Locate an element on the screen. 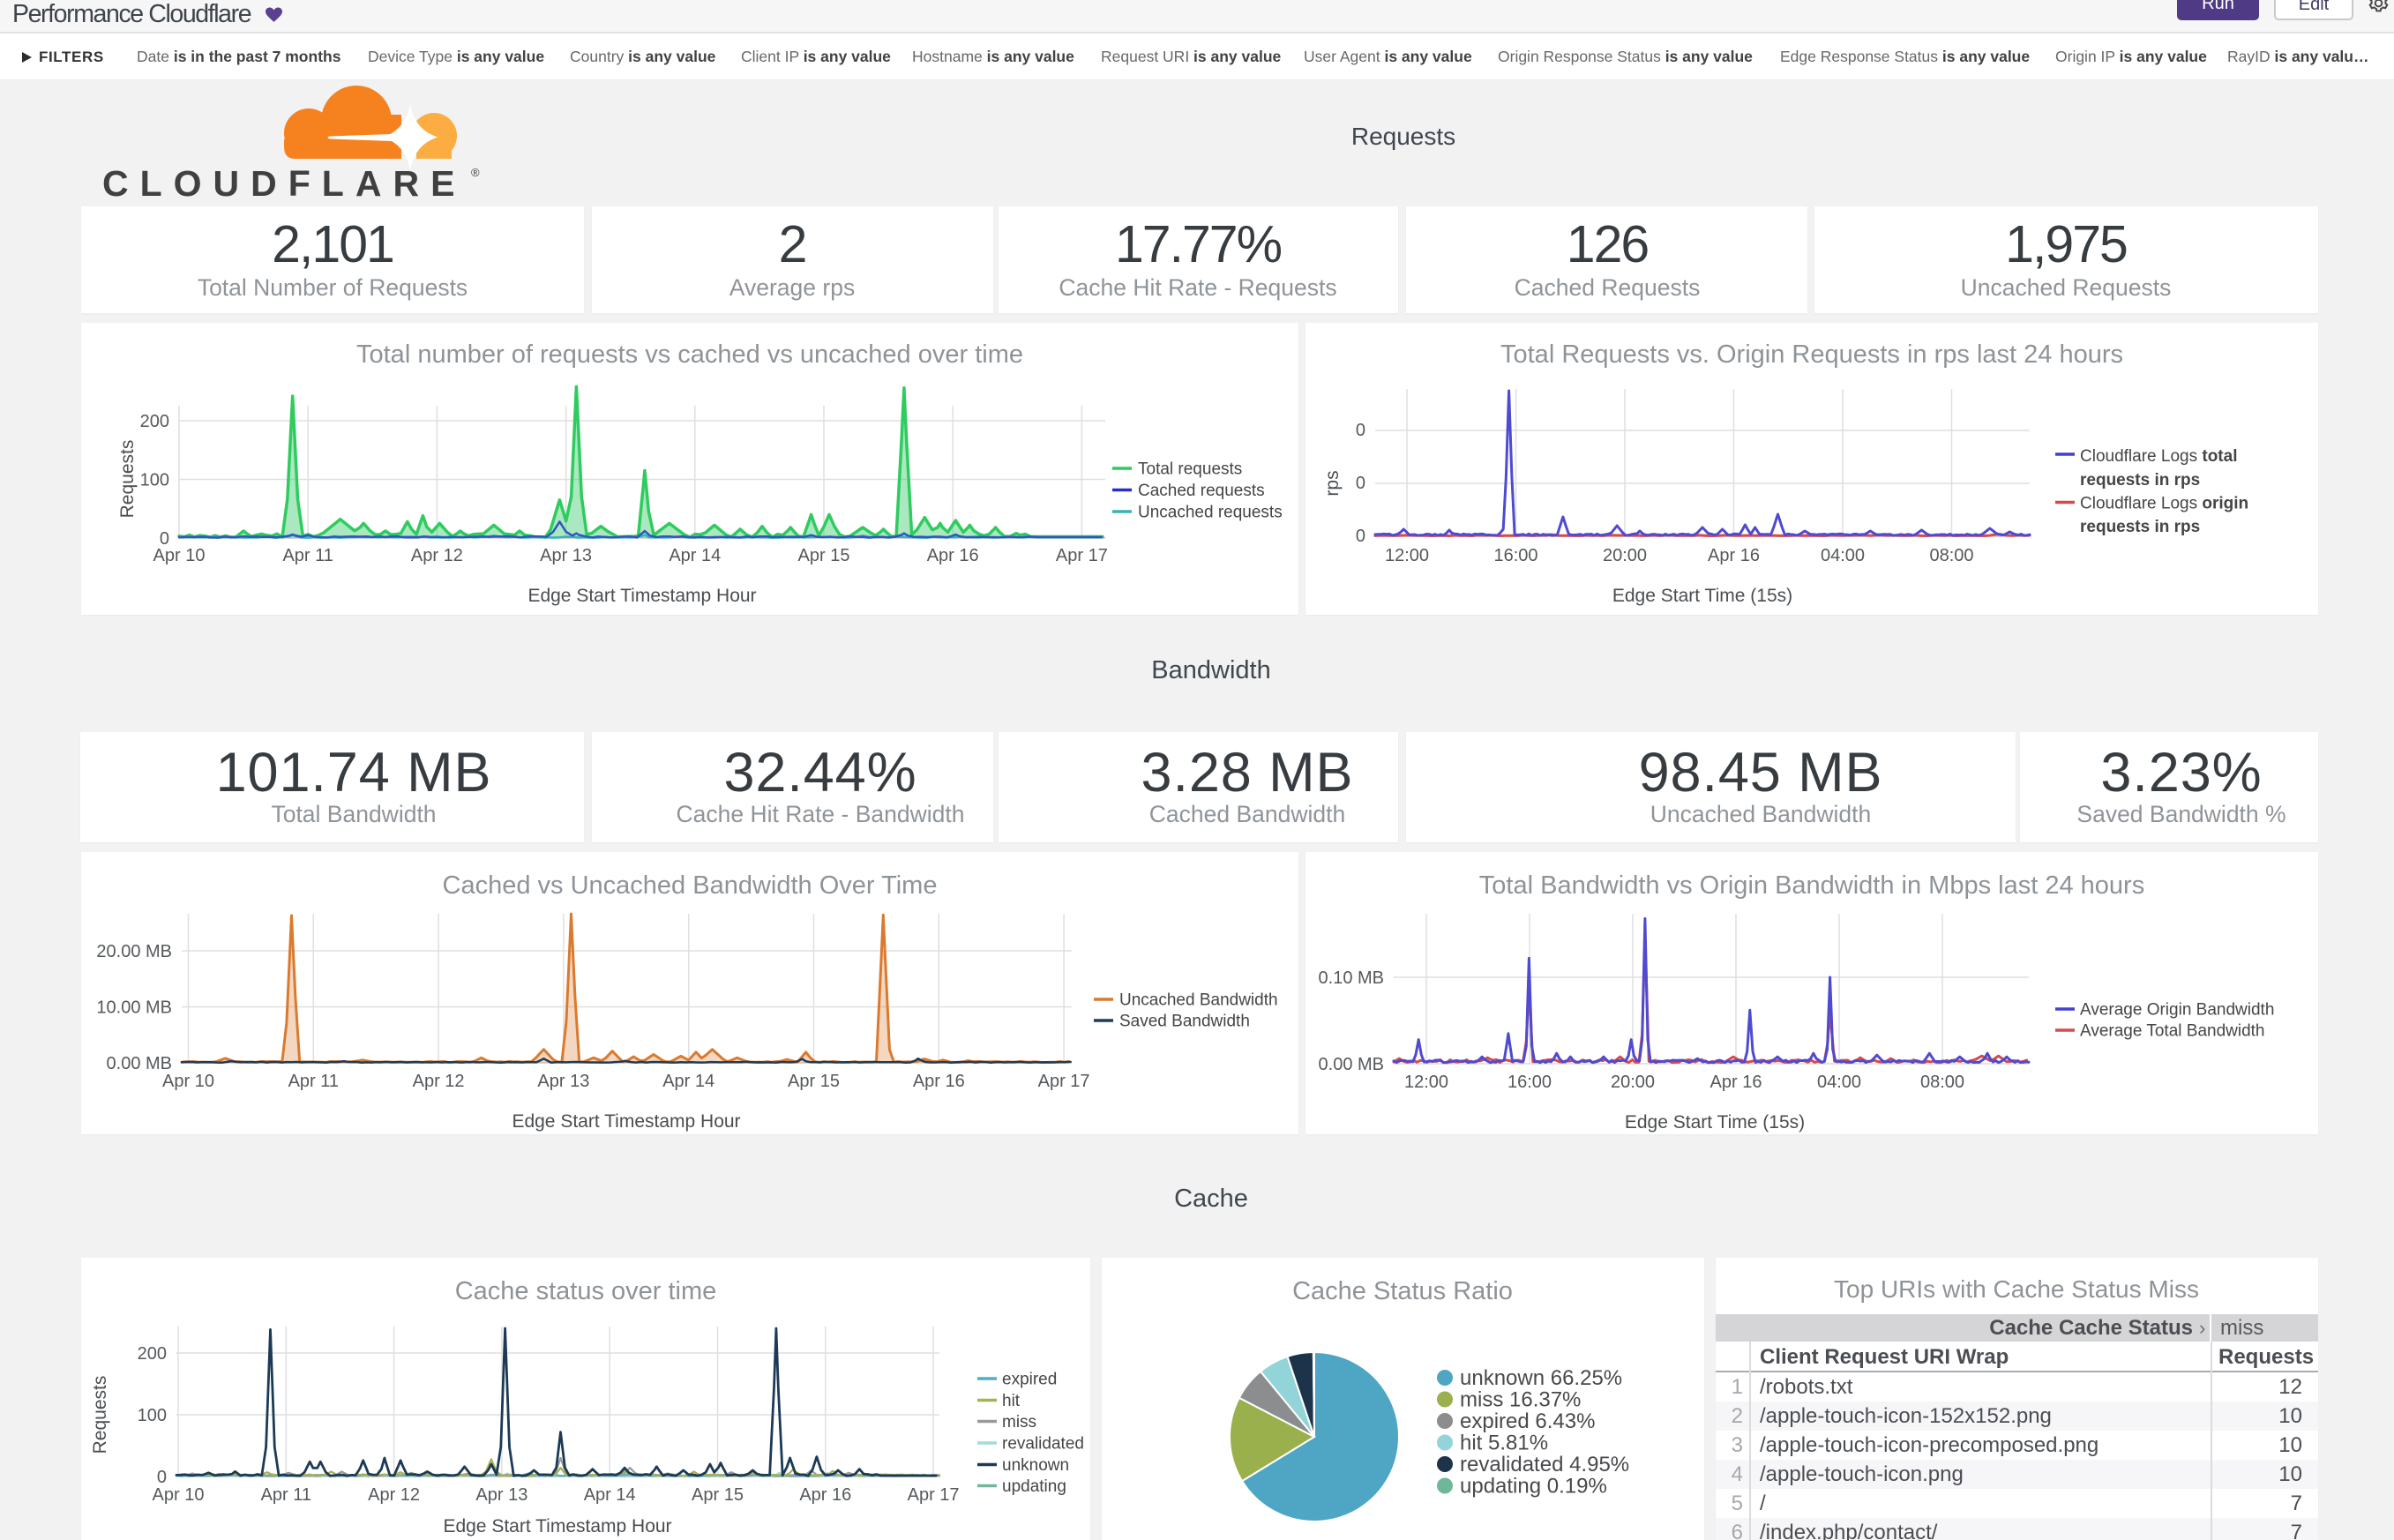  svg-text: Total requests is located at coordinates (1190, 469).